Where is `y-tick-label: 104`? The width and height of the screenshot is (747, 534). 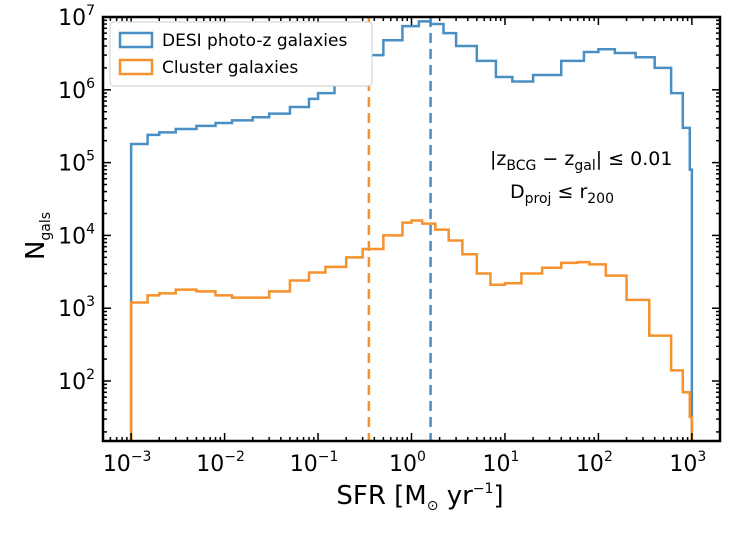
y-tick-label: 104 is located at coordinates (76, 235).